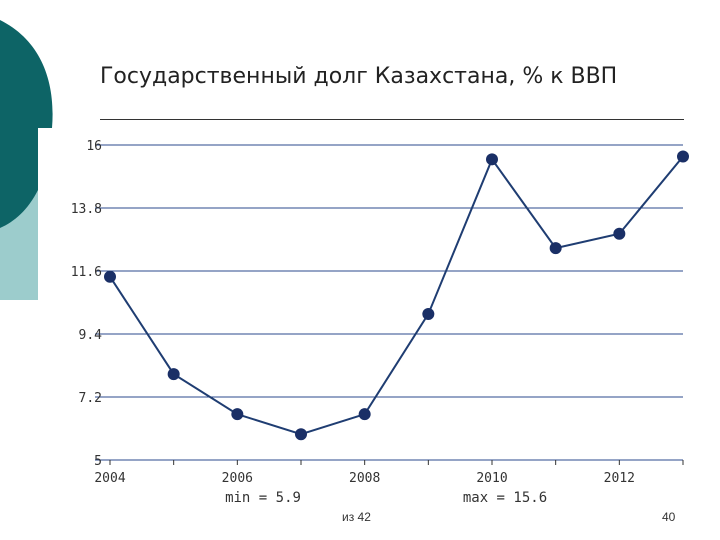 The height and width of the screenshot is (540, 720). What do you see at coordinates (26, 124) in the screenshot?
I see `decoration-dark-shape` at bounding box center [26, 124].